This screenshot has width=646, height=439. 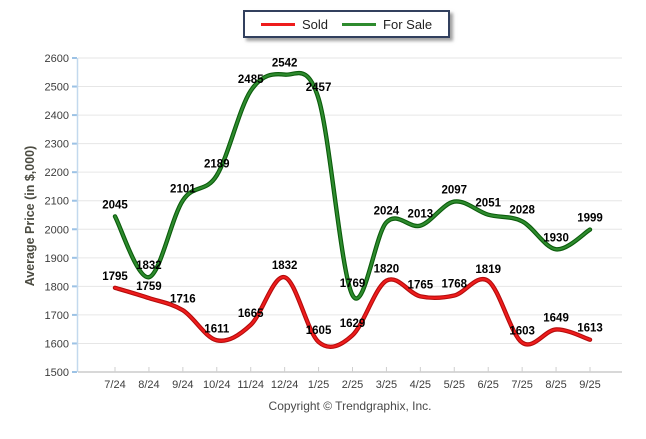 I want to click on svg-text: 9/24, so click(x=182, y=385).